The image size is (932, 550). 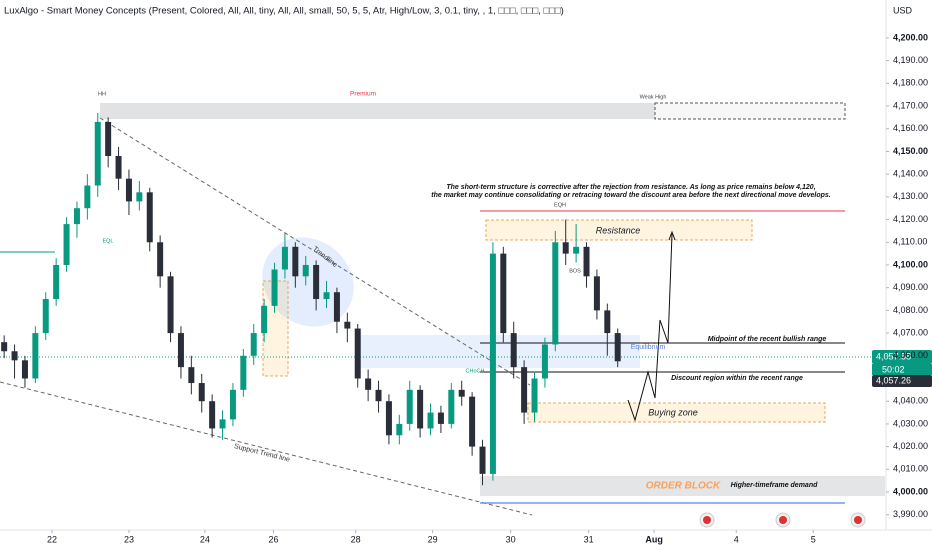 What do you see at coordinates (910, 514) in the screenshot?
I see `y-tick-label: 3,990.00` at bounding box center [910, 514].